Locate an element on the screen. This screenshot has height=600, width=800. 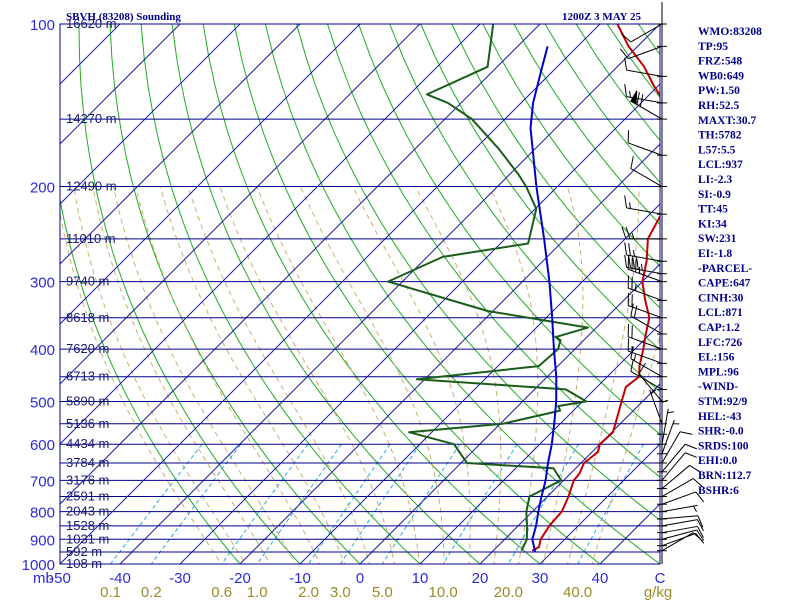
height-label: 592 m is located at coordinates (84, 551).